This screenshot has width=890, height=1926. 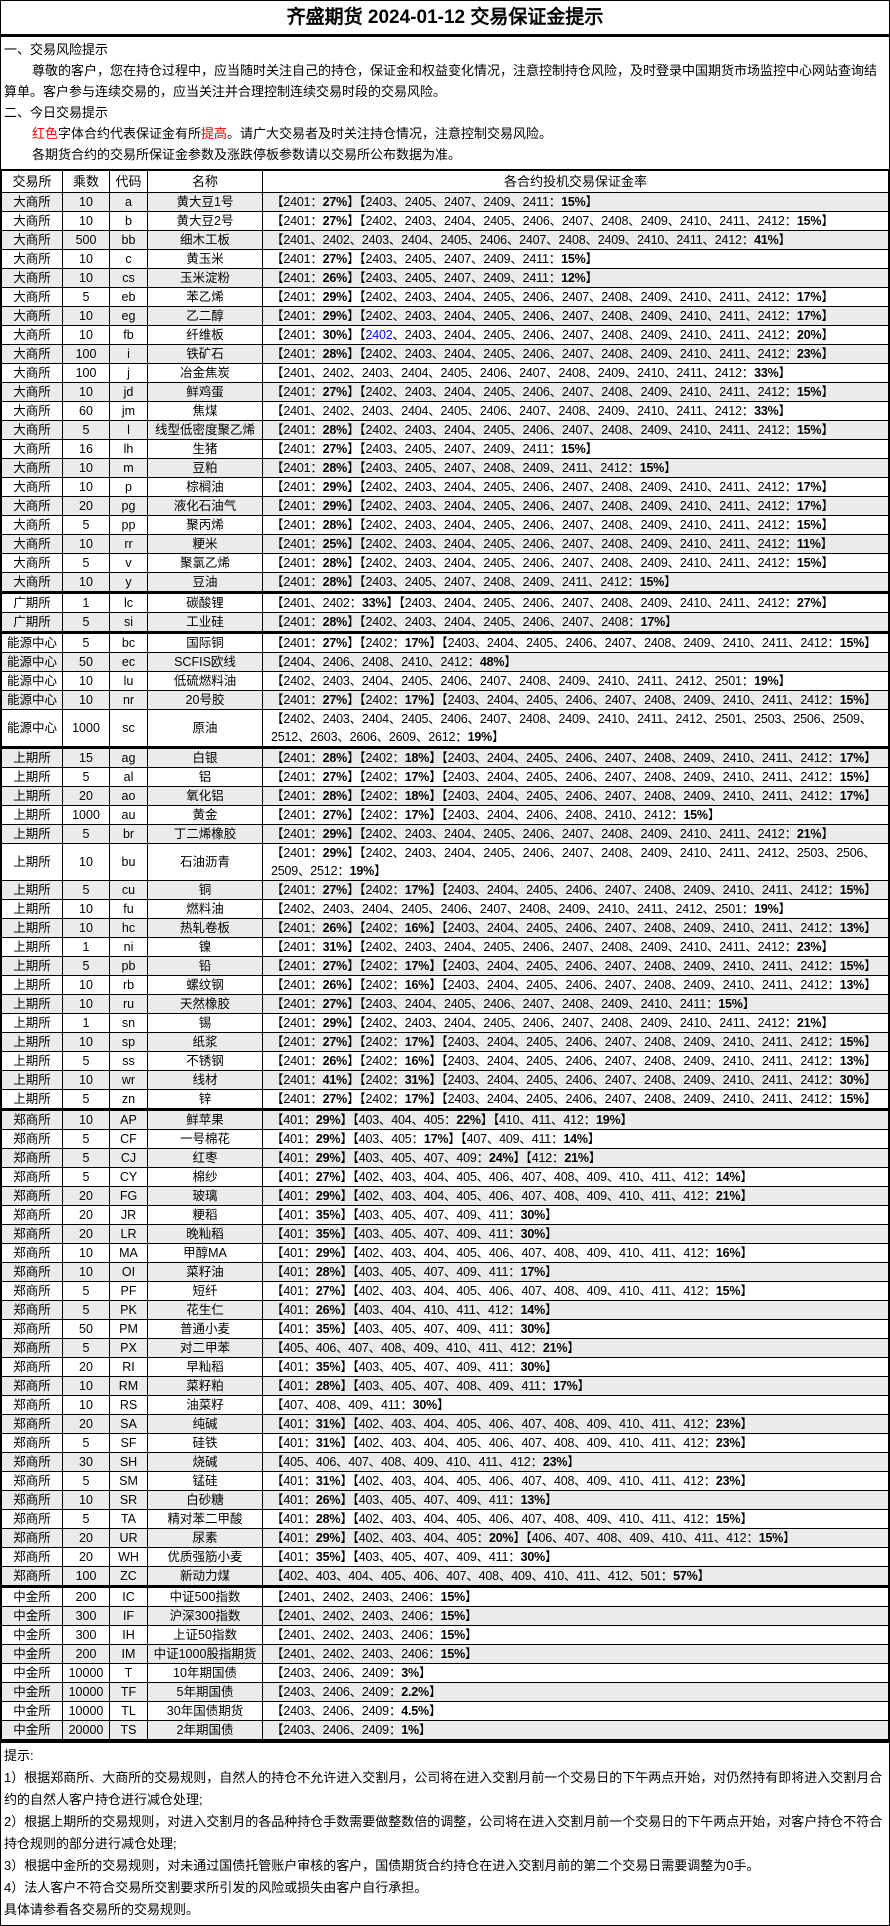 I want to click on code-cell: CJ, so click(x=128, y=1158).